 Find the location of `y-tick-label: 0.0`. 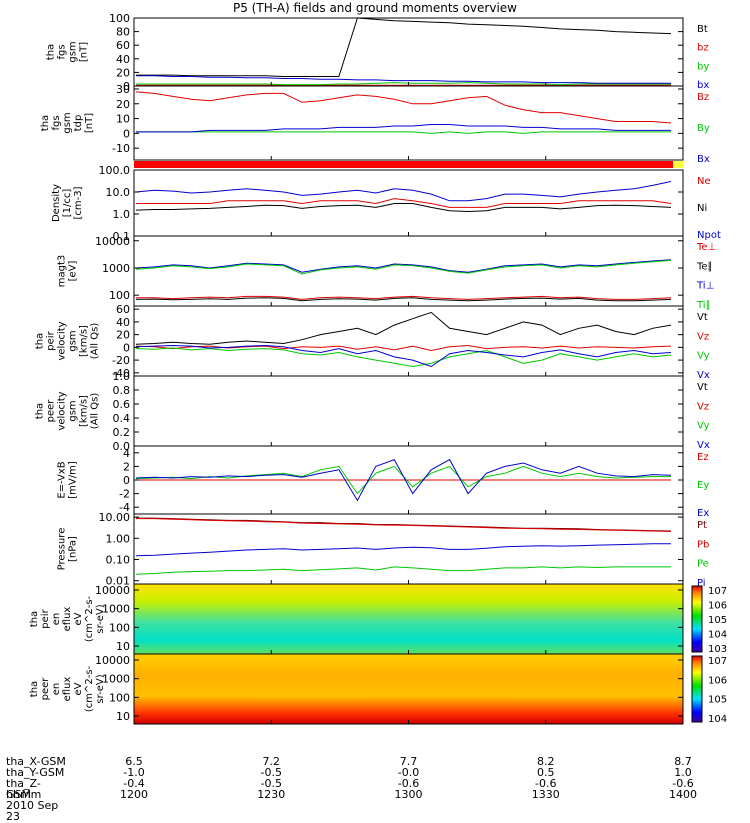

y-tick-label: 0.0 is located at coordinates (122, 446).